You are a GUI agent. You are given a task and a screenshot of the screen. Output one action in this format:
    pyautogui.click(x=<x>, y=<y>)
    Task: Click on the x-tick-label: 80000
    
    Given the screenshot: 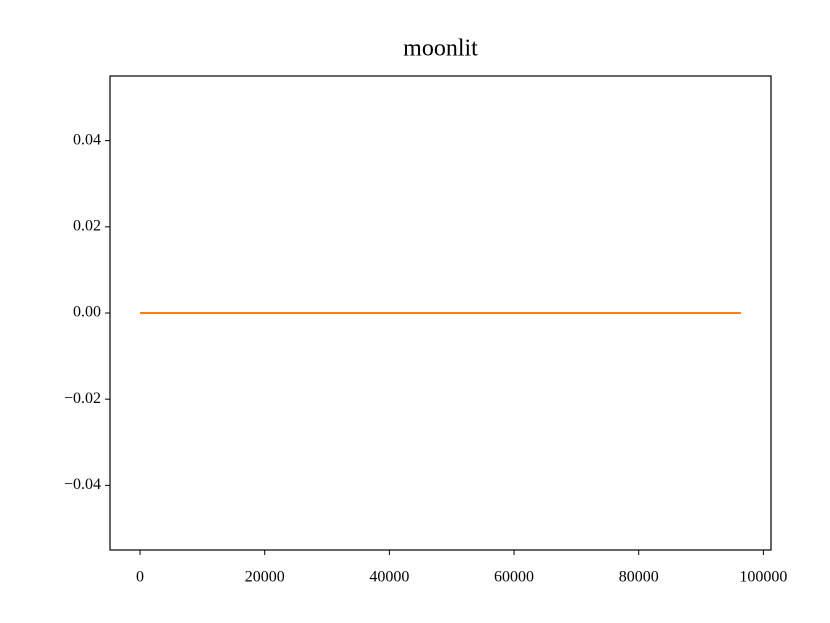 What is the action you would take?
    pyautogui.click(x=639, y=577)
    